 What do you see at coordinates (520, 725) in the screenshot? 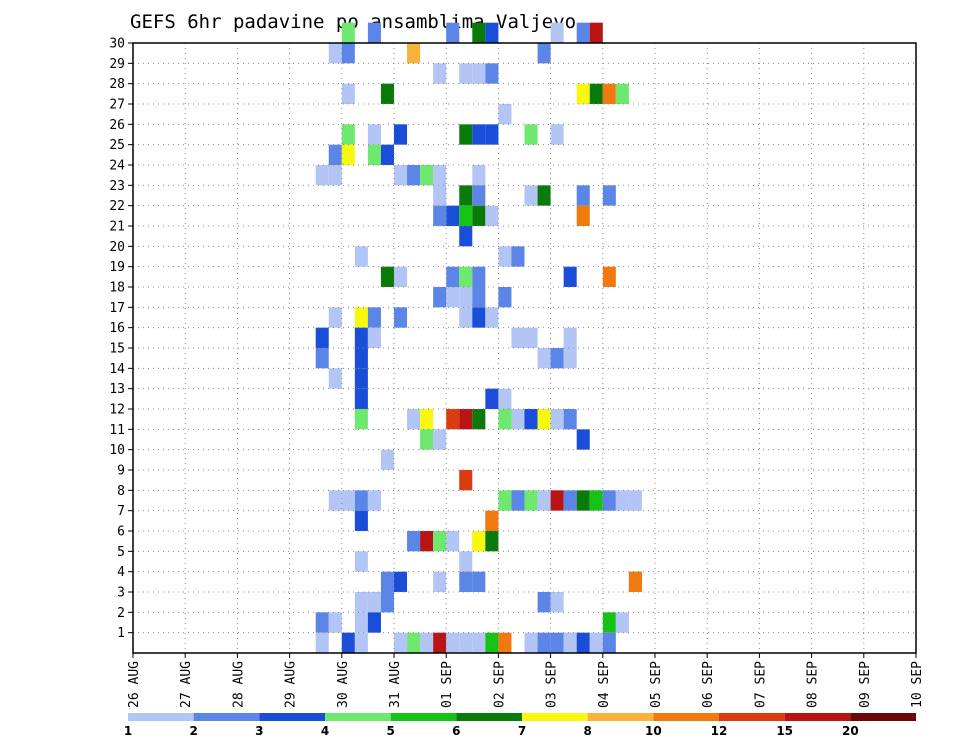
I see `colorbar-legend: 1 2 3 4 5 6 7 8 10 12 15 20` at bounding box center [520, 725].